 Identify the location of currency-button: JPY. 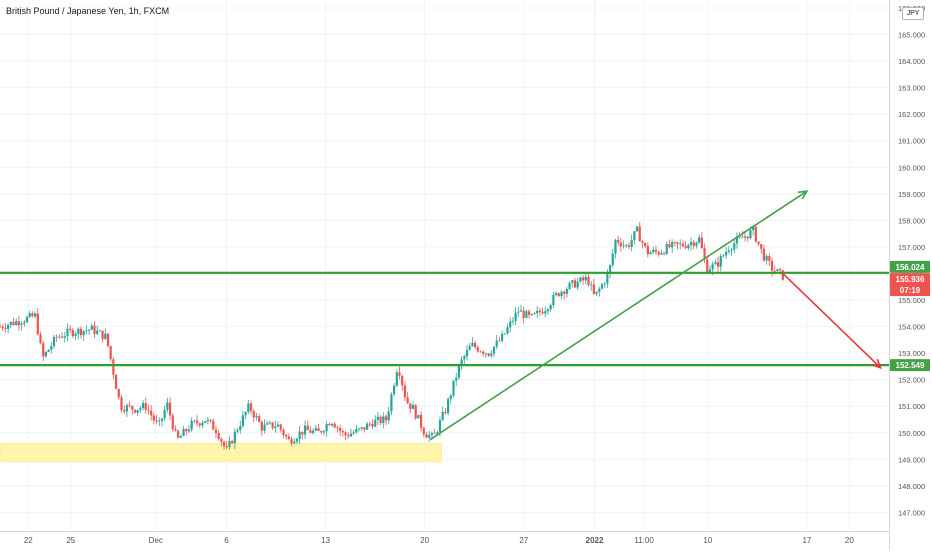
(913, 13).